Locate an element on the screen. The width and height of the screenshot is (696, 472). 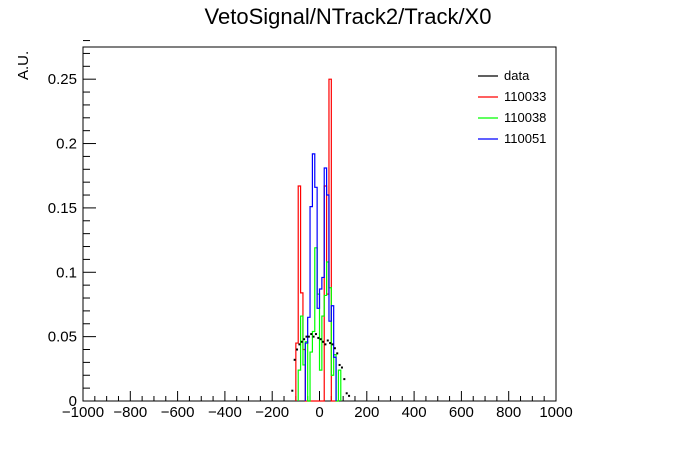
x-tick-label: 600 is located at coordinates (461, 412).